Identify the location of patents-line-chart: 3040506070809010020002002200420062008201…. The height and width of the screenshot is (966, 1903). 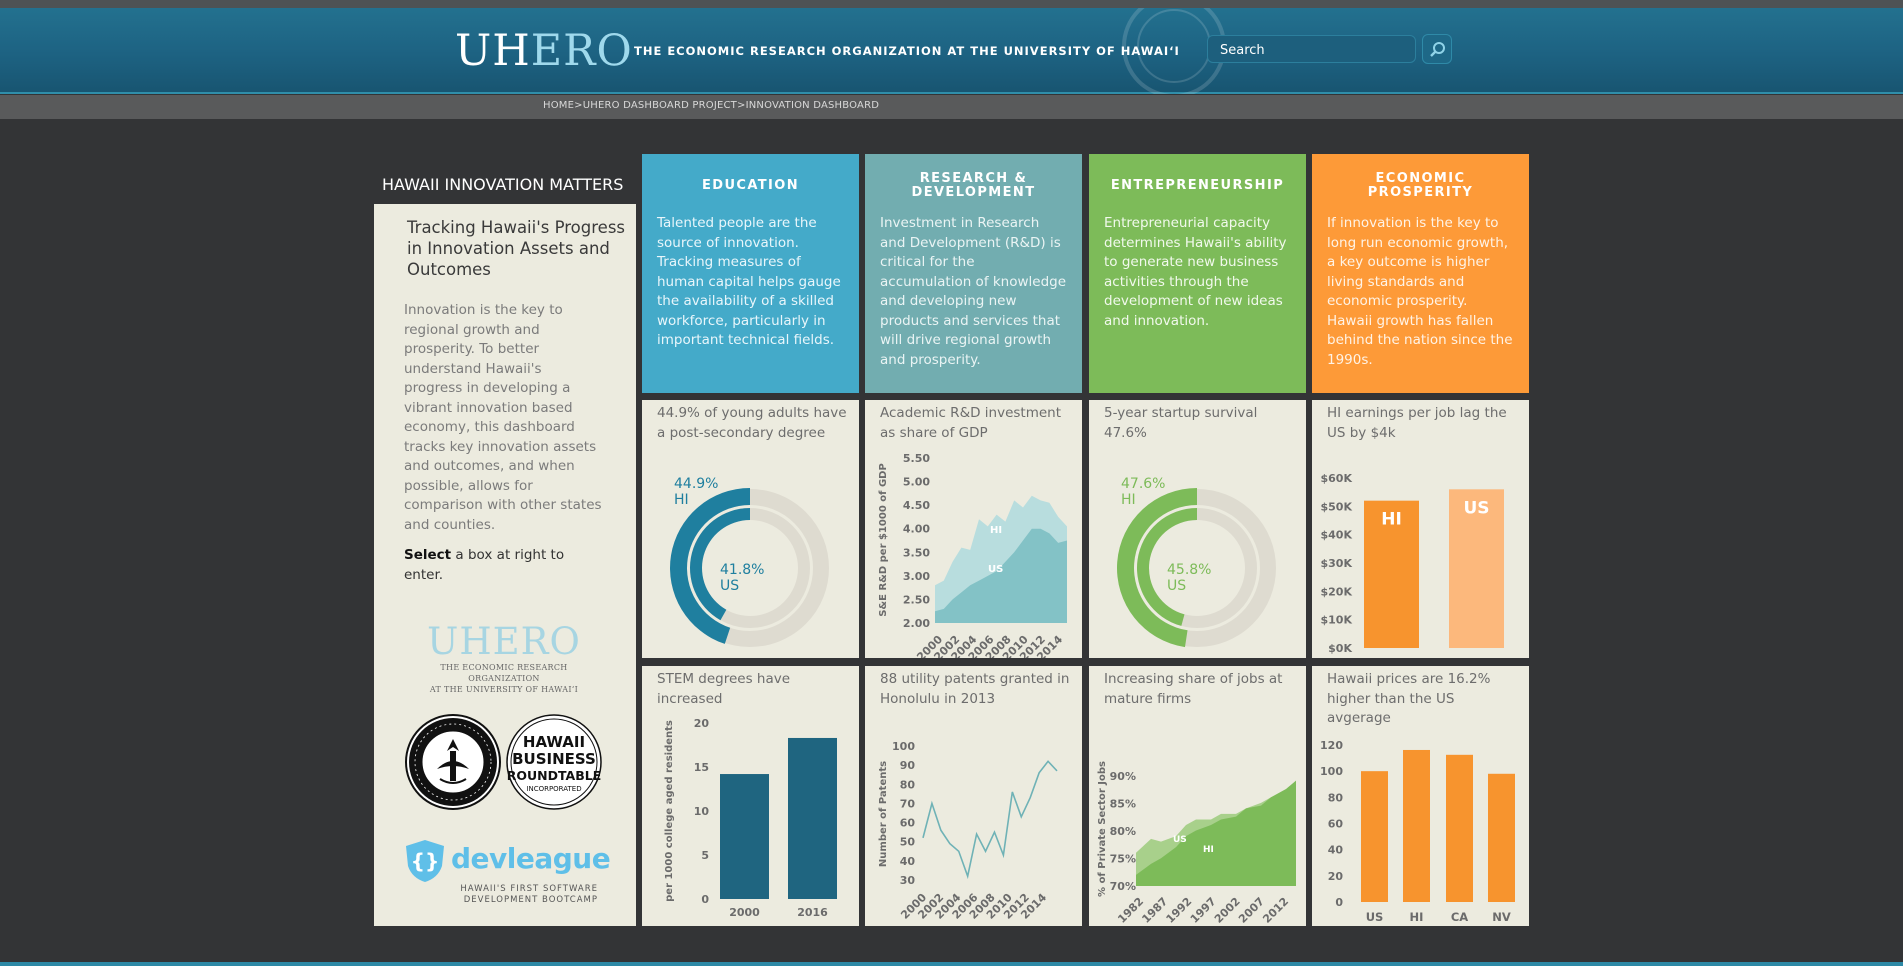
(968, 831).